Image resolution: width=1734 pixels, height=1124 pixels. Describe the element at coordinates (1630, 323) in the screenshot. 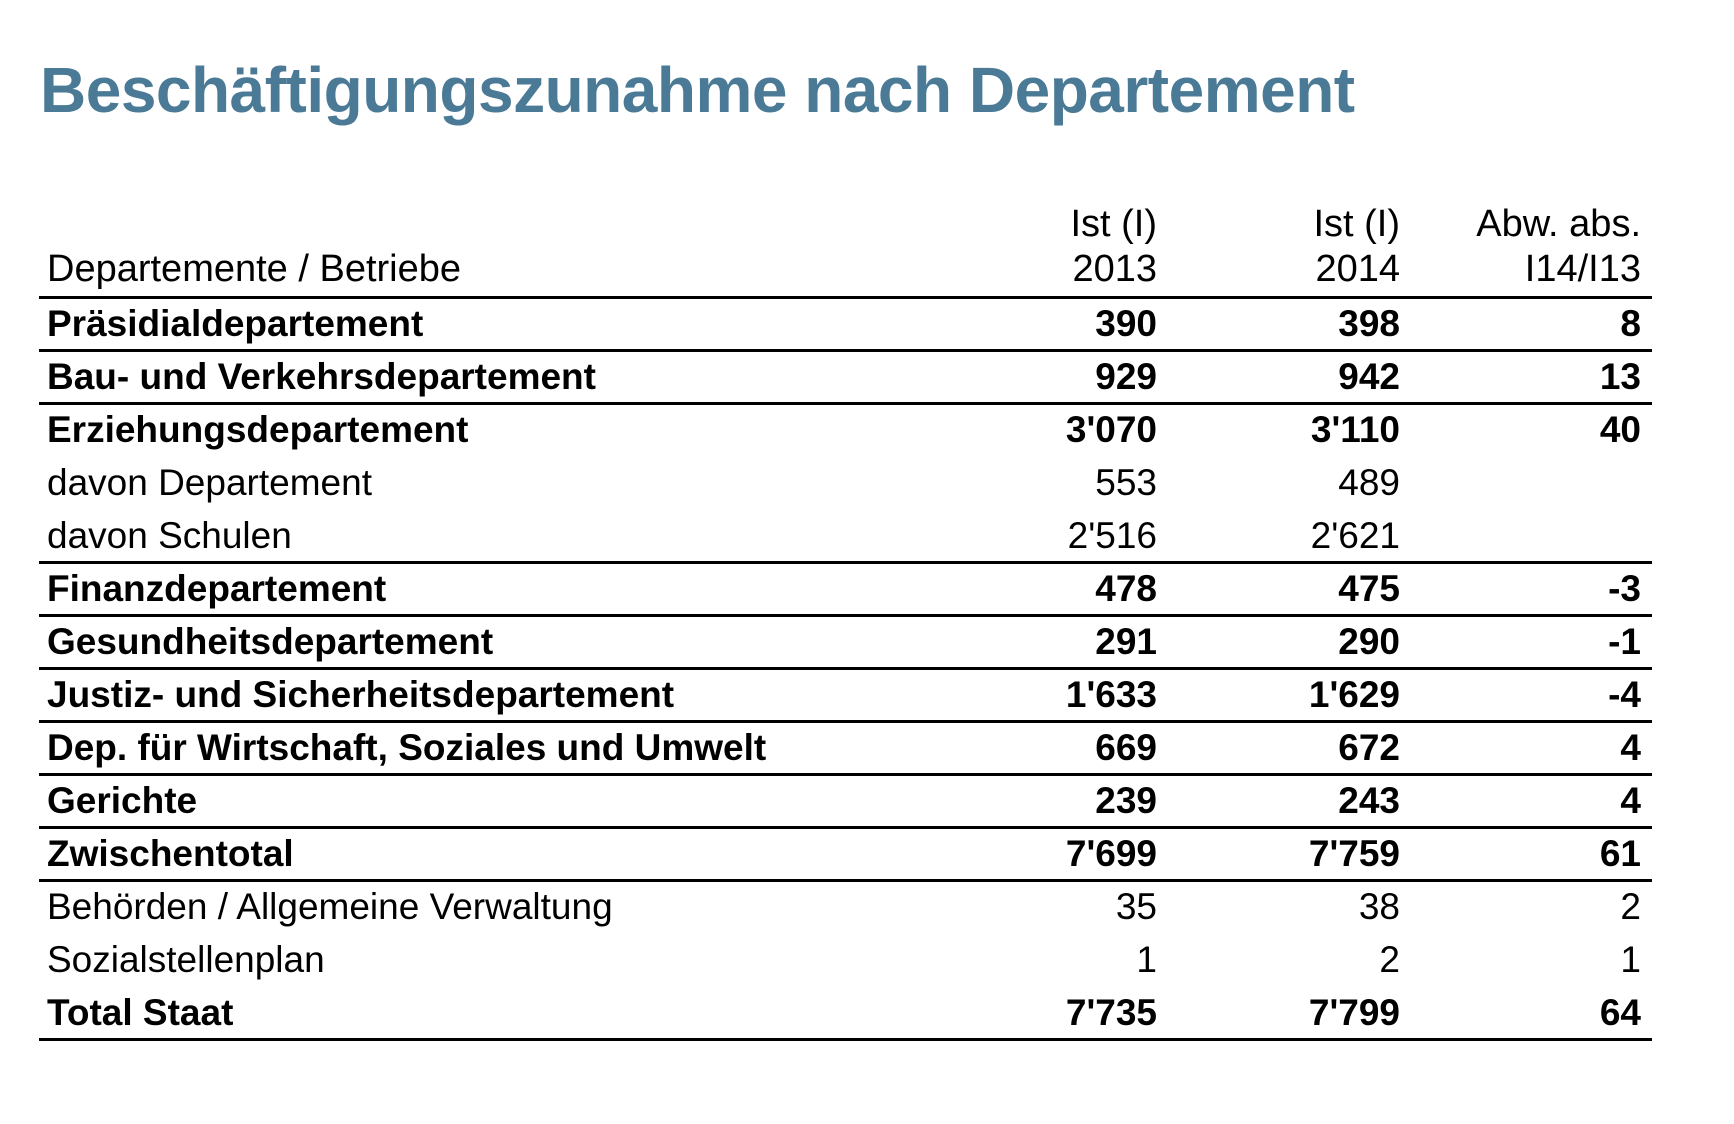

I see `value-abw: 8` at that location.